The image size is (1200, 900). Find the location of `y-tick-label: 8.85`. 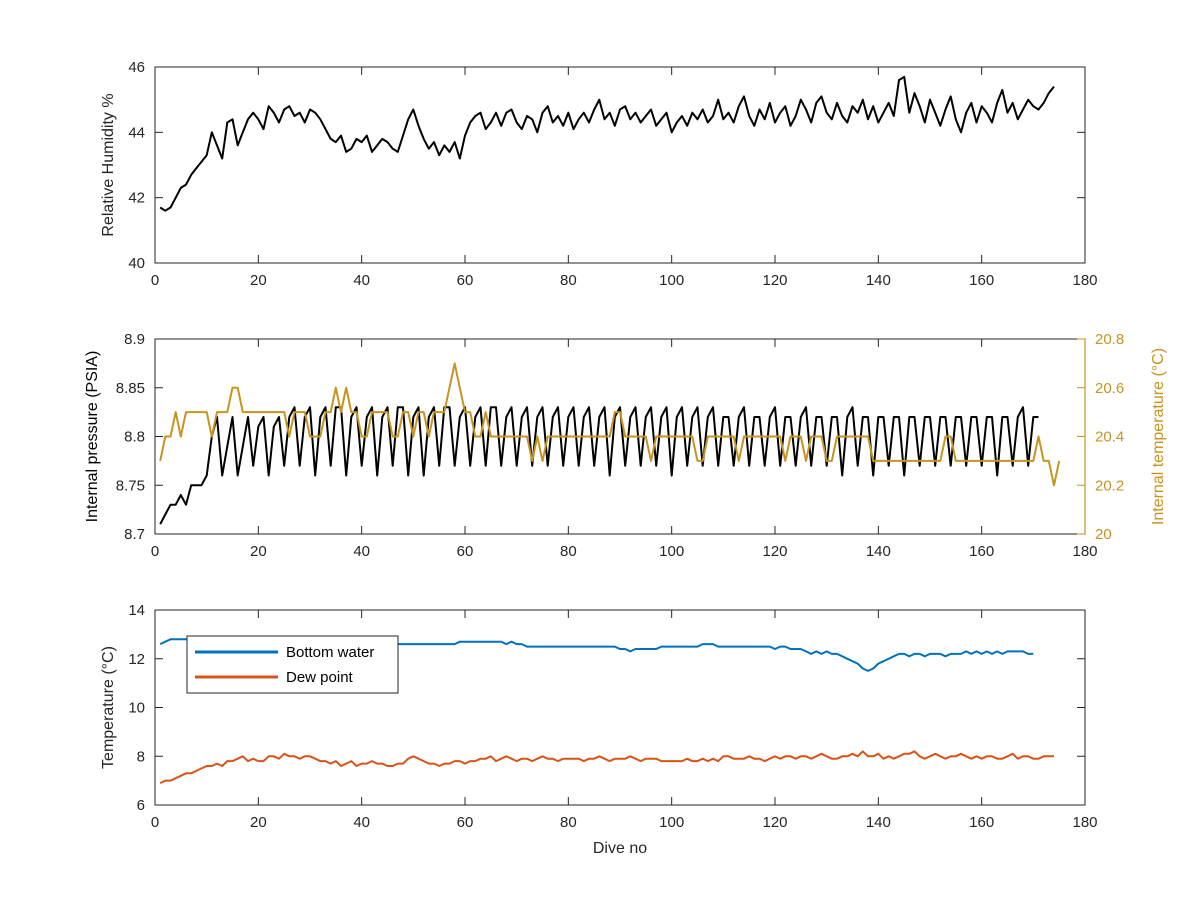

y-tick-label: 8.85 is located at coordinates (130, 388).